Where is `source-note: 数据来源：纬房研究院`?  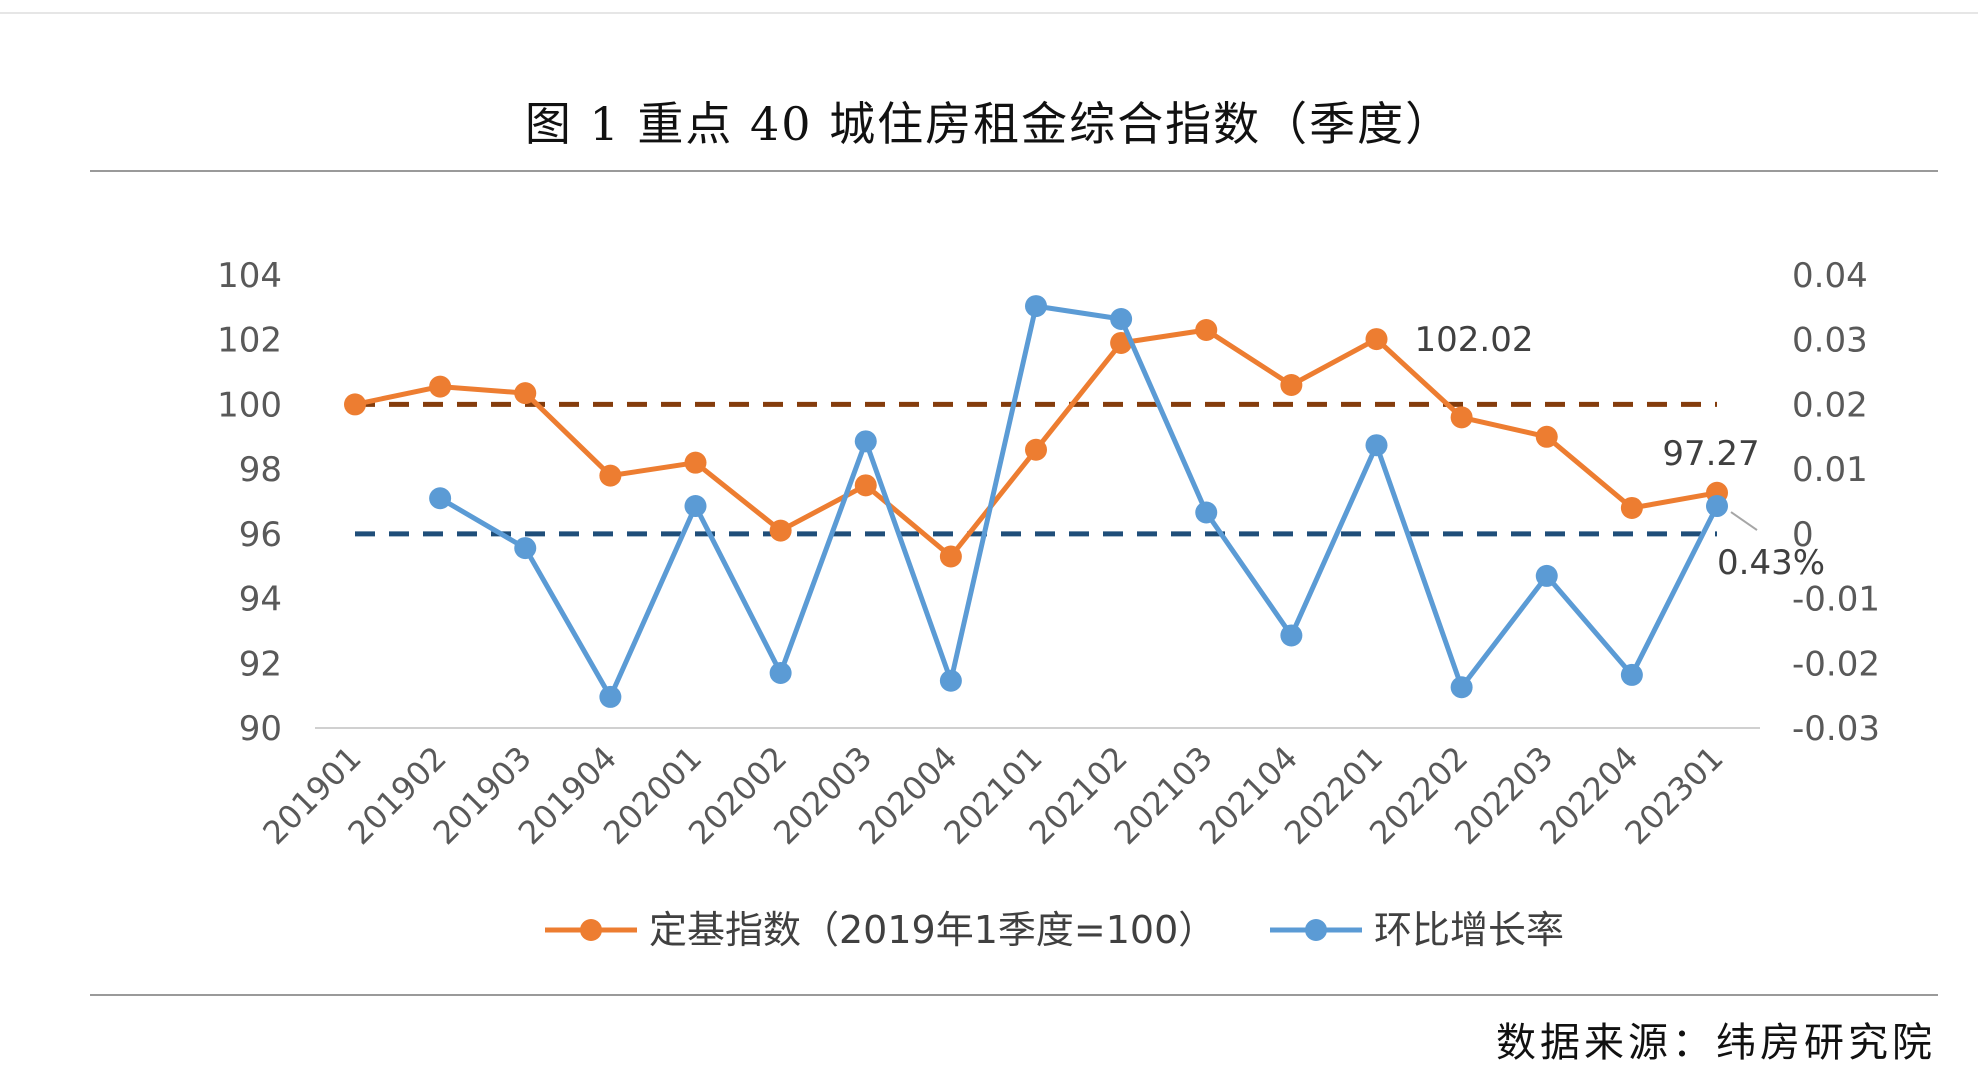 source-note: 数据来源：纬房研究院 is located at coordinates (1716, 1043).